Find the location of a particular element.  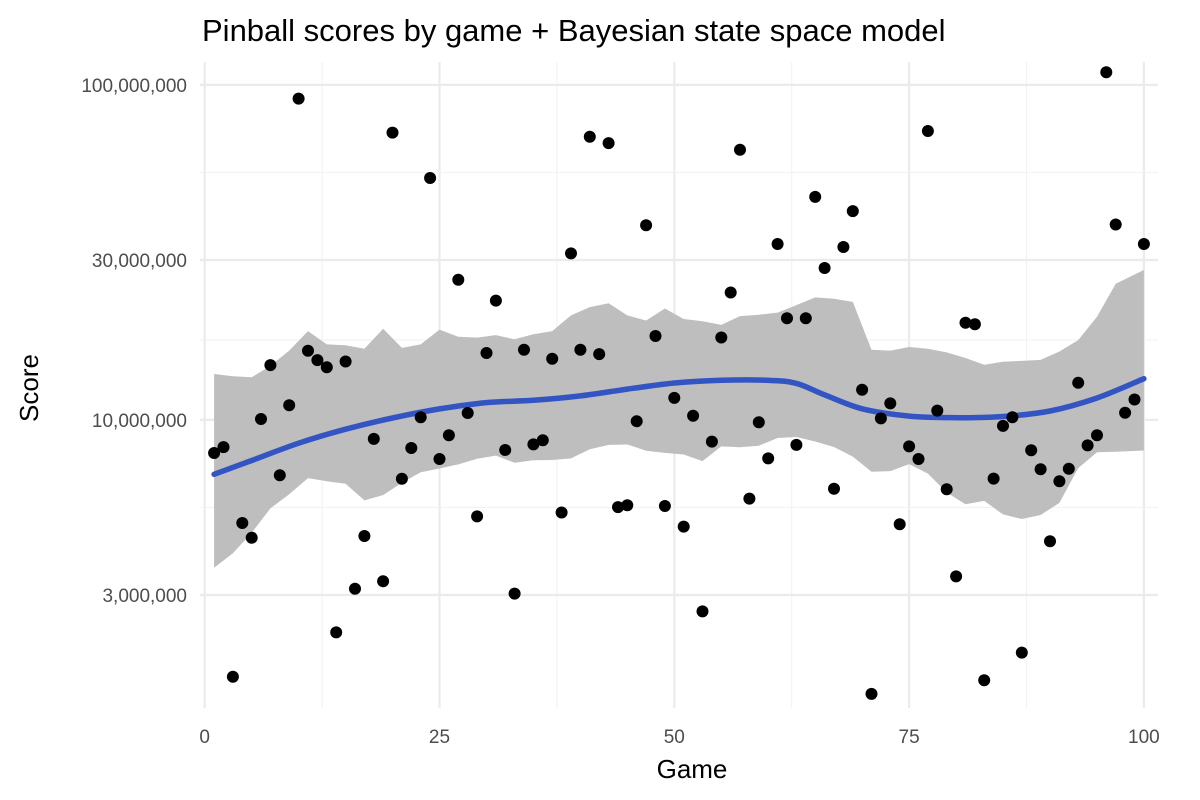

trend-line-layer is located at coordinates (679, 426).